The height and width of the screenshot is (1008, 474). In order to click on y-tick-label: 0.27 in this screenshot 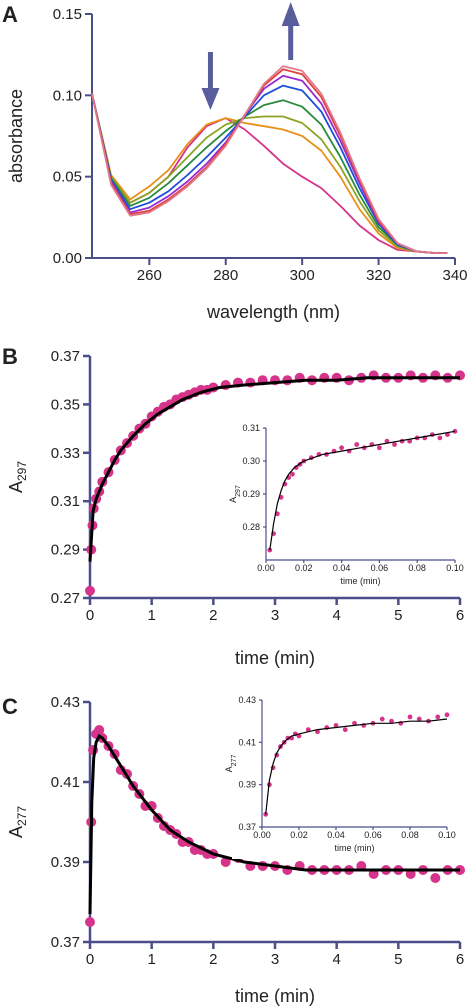, I will do `click(65, 598)`.